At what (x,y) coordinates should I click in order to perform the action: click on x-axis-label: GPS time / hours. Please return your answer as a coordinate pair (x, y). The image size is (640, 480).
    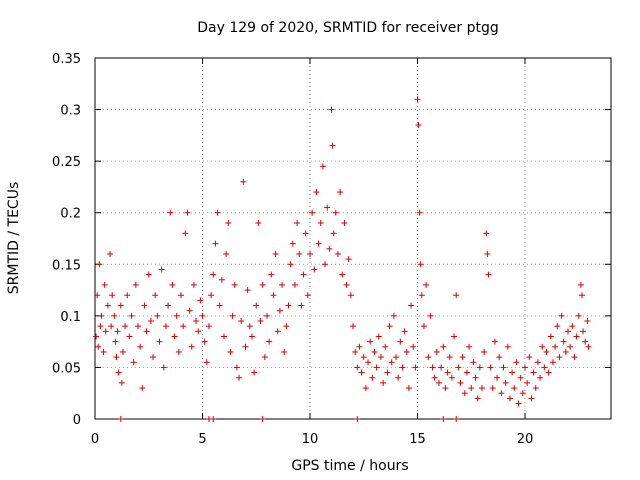
    Looking at the image, I should click on (349, 466).